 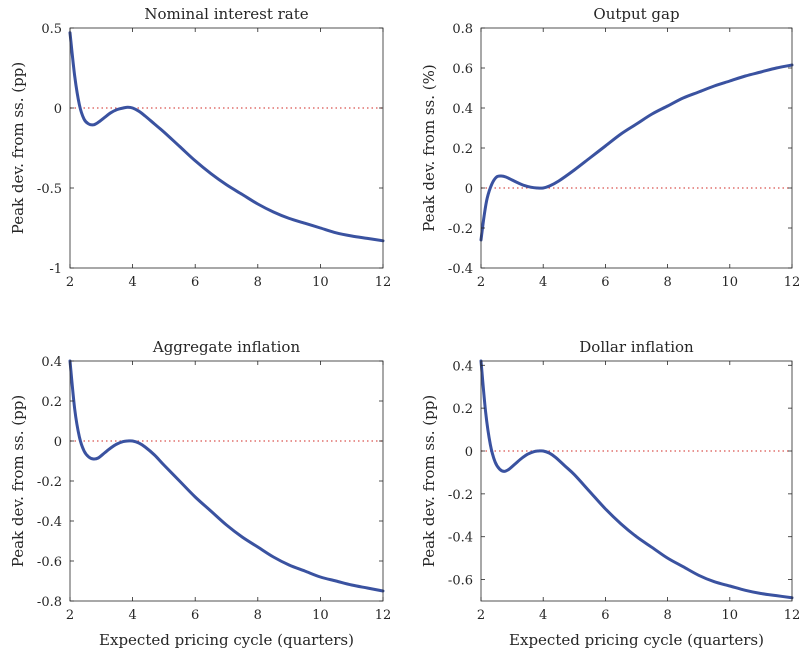 I want to click on y-tick-label: -1, so click(x=55, y=269).